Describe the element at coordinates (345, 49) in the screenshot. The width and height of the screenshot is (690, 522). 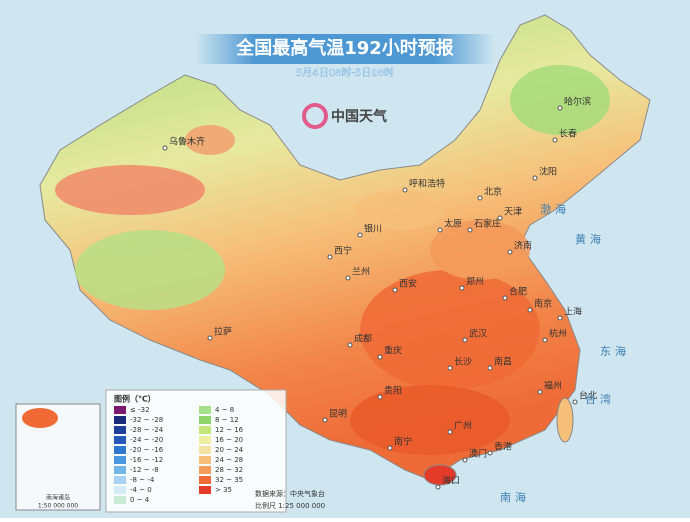
I see `title-banner` at that location.